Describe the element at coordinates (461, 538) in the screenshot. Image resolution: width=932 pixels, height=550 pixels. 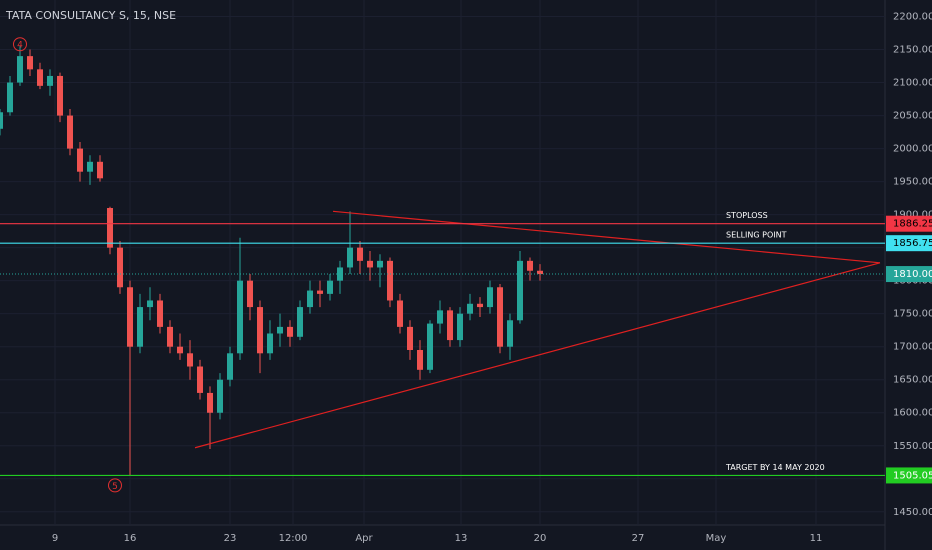
I see `x-tick-label: 13` at that location.